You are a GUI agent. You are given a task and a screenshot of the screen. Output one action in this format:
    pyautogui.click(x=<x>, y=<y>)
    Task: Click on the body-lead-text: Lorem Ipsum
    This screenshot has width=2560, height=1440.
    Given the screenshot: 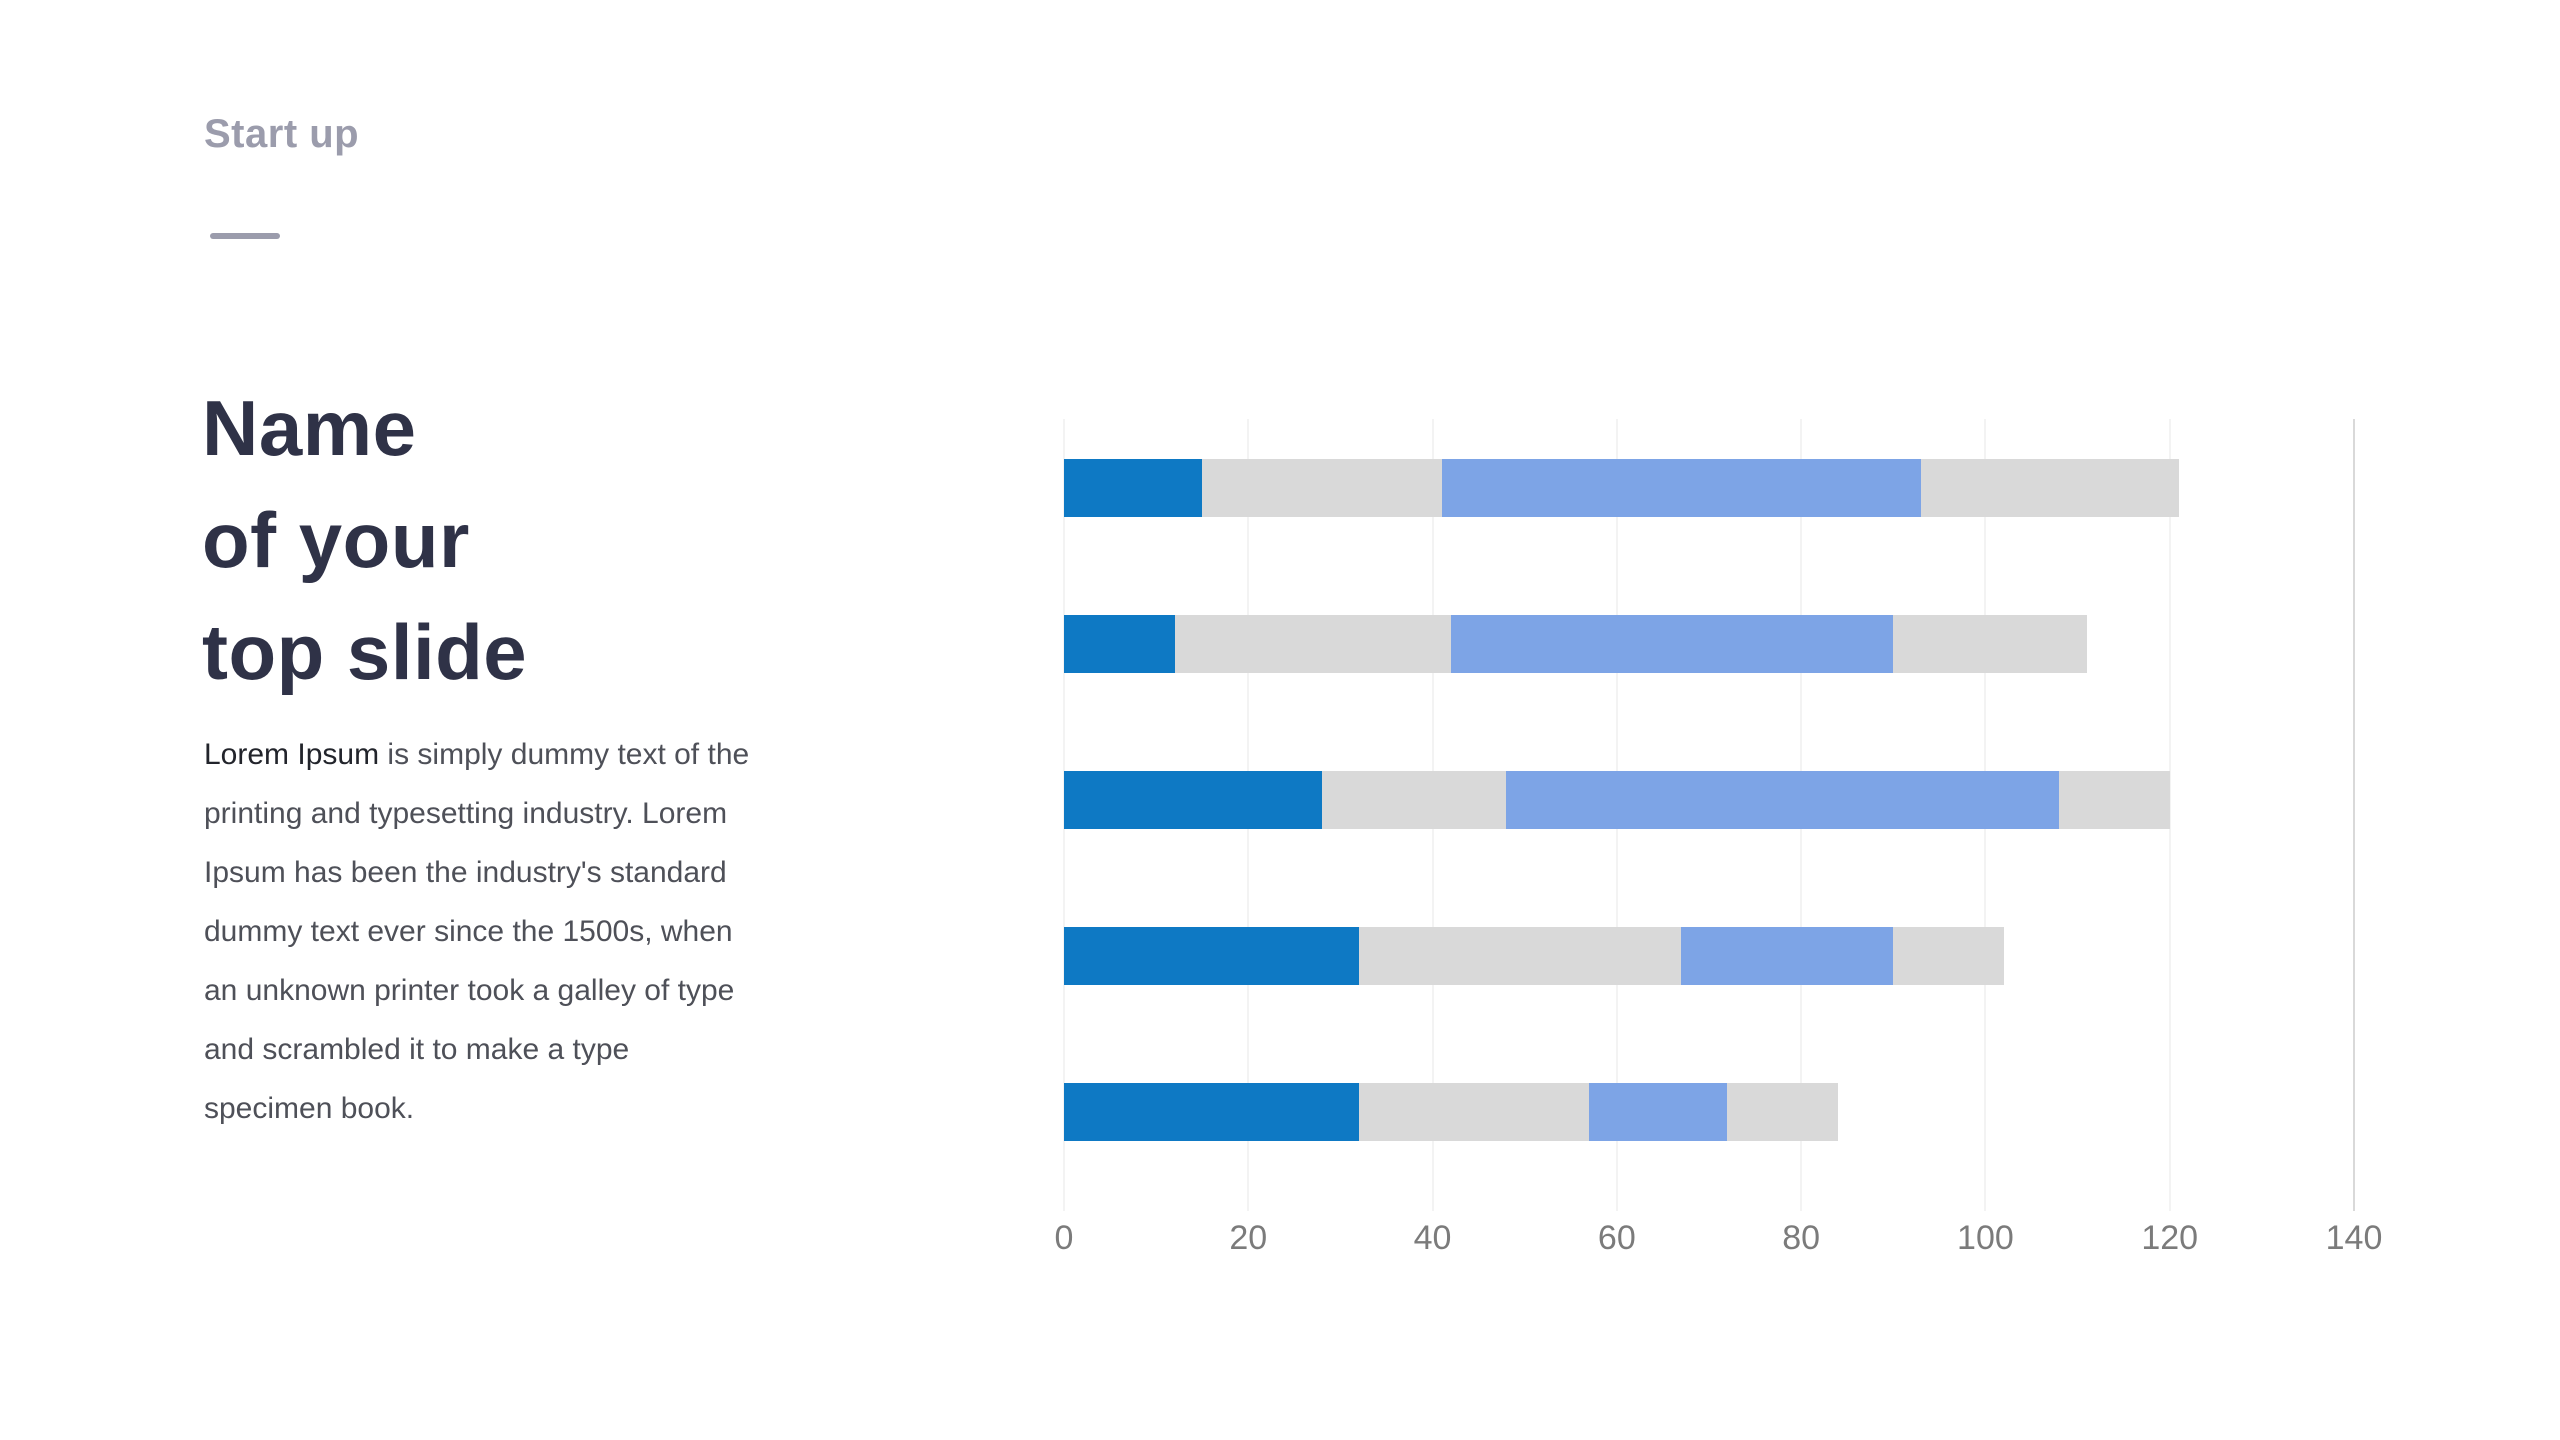 What is the action you would take?
    pyautogui.click(x=292, y=754)
    